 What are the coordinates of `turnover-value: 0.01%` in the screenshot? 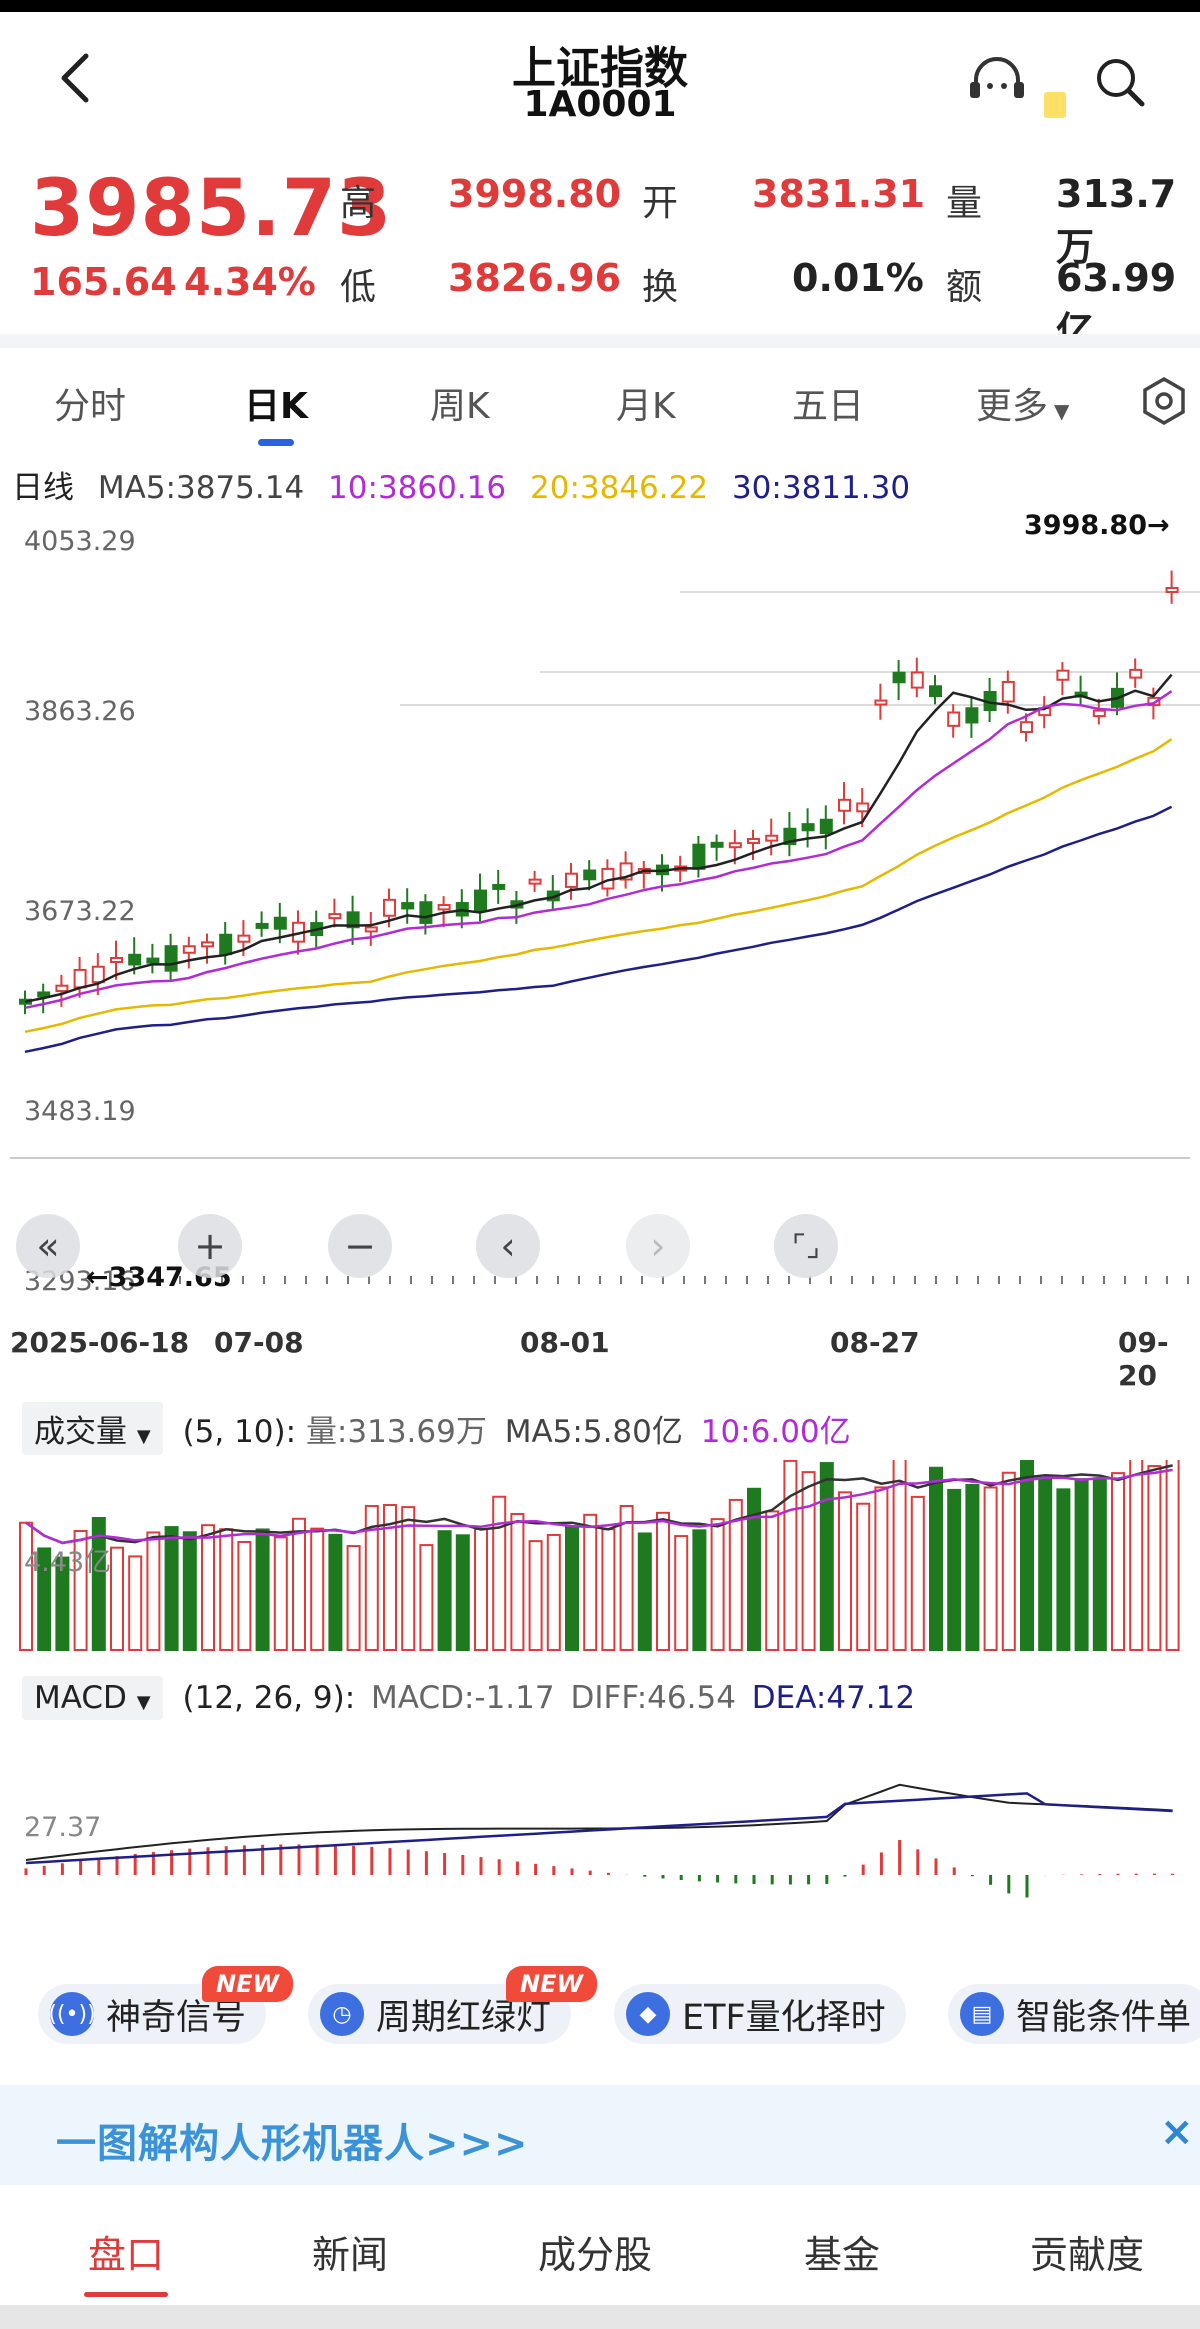 It's located at (858, 278).